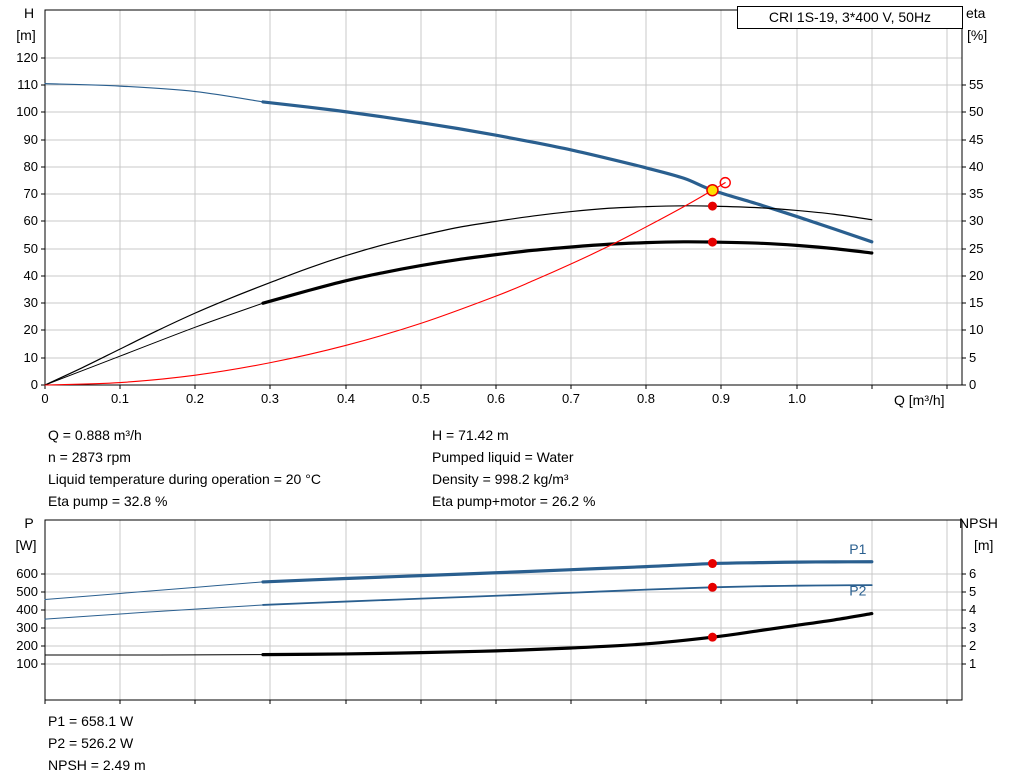 The height and width of the screenshot is (781, 1024). I want to click on duty-flow-text: Q = 0.888 m³/h, so click(95, 435).